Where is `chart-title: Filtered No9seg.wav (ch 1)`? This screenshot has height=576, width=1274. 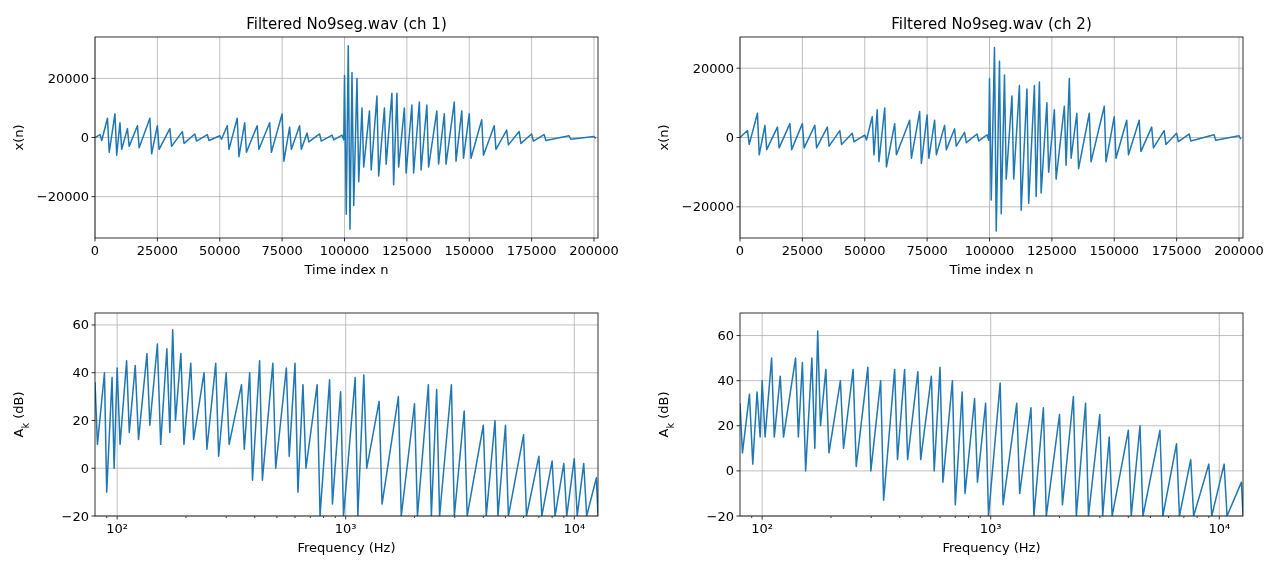 chart-title: Filtered No9seg.wav (ch 1) is located at coordinates (346, 24).